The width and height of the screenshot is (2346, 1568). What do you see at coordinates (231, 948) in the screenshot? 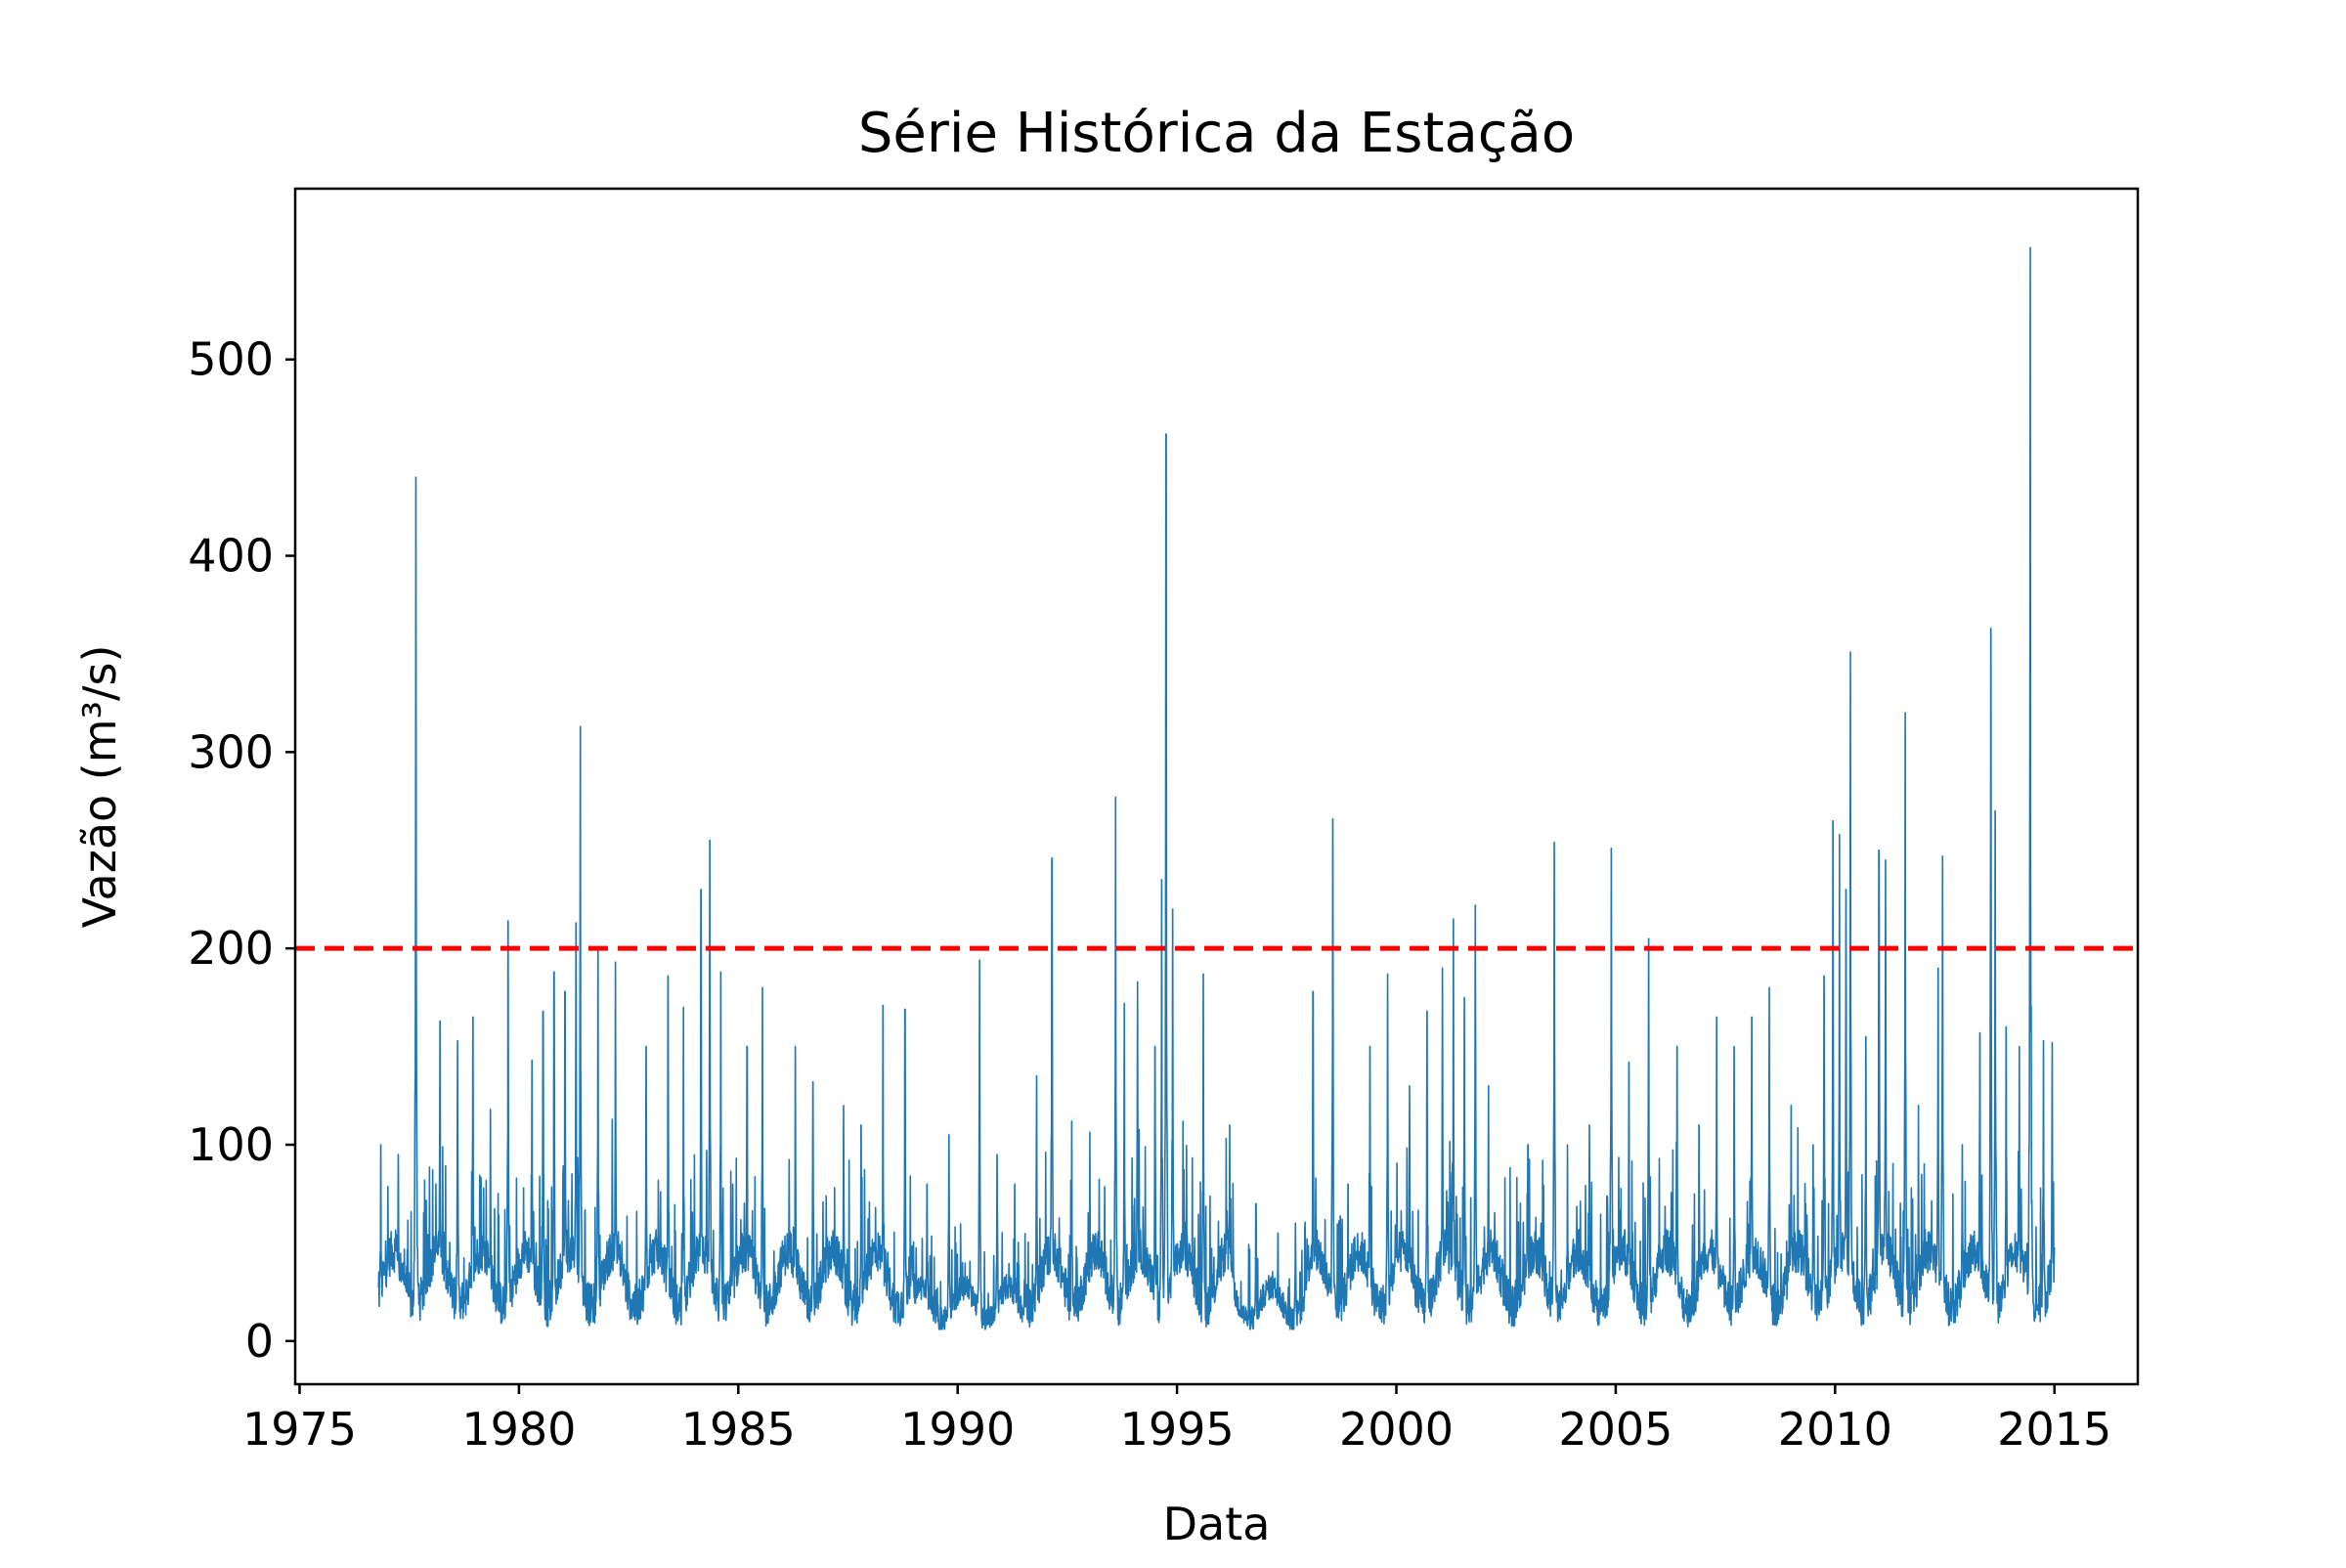
I see `y-tick-label: 200` at bounding box center [231, 948].